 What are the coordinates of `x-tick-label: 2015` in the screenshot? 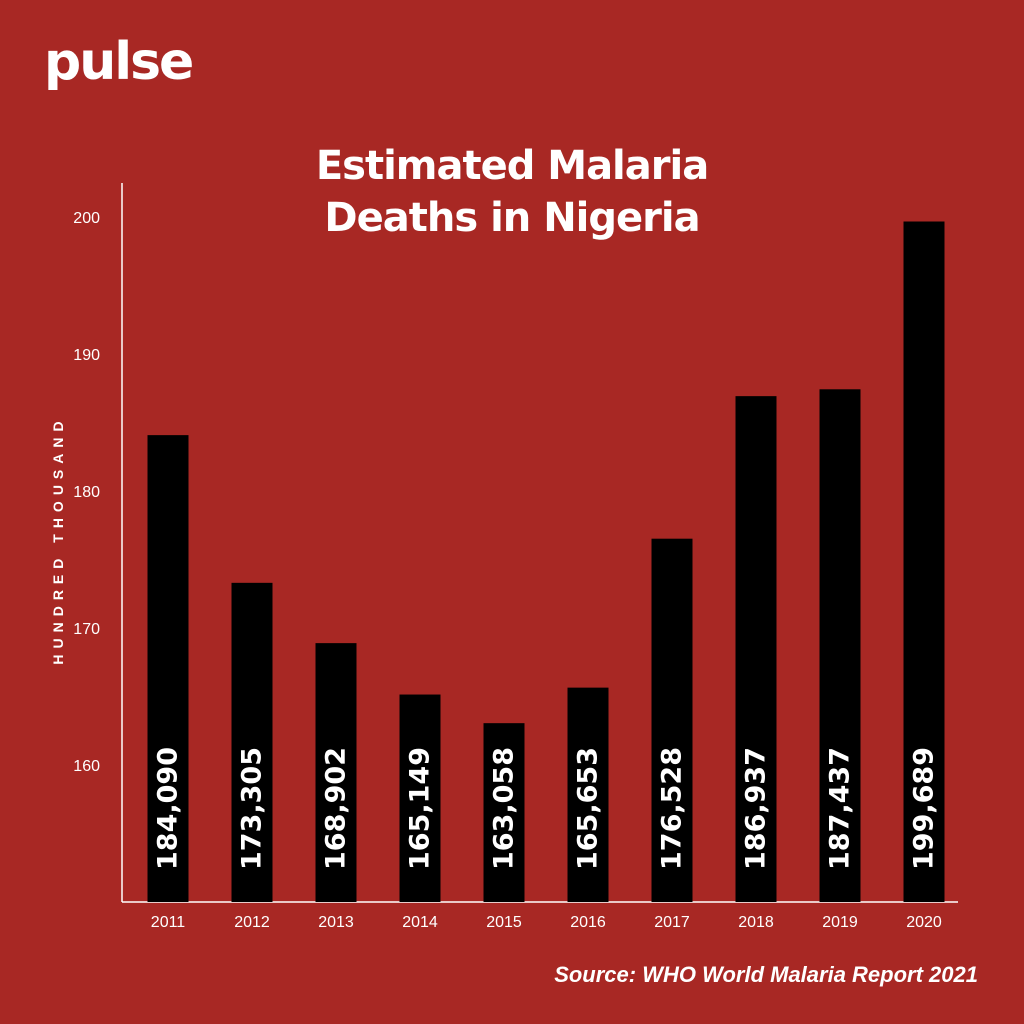 It's located at (504, 922).